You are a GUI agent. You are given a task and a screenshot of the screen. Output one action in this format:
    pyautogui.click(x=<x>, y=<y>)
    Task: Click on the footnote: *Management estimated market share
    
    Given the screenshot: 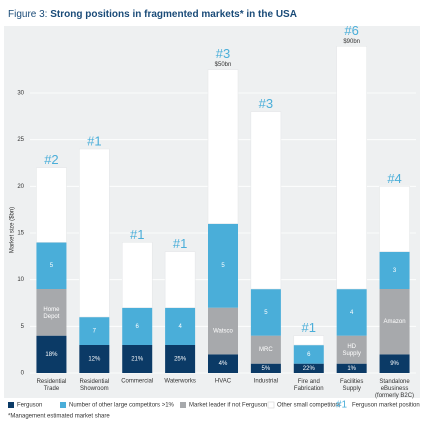 What is the action you would take?
    pyautogui.click(x=59, y=417)
    